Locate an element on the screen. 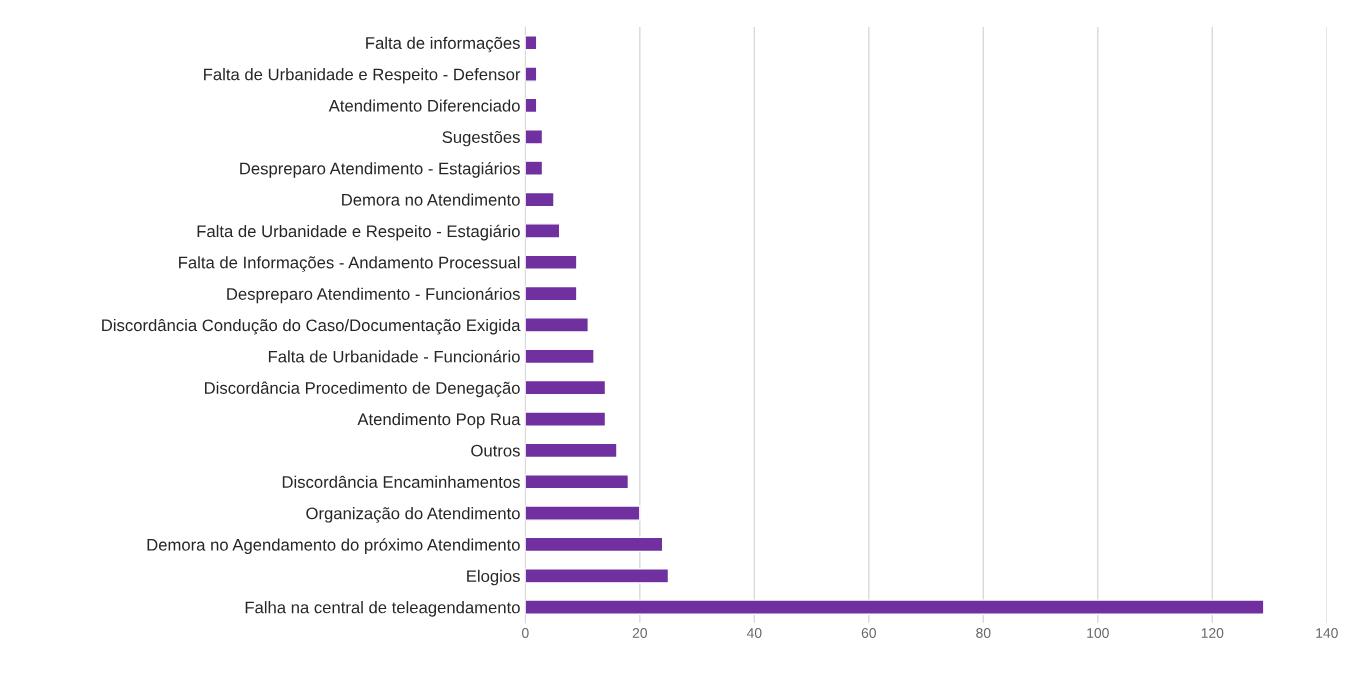  x-tick-label: 20 is located at coordinates (640, 633).